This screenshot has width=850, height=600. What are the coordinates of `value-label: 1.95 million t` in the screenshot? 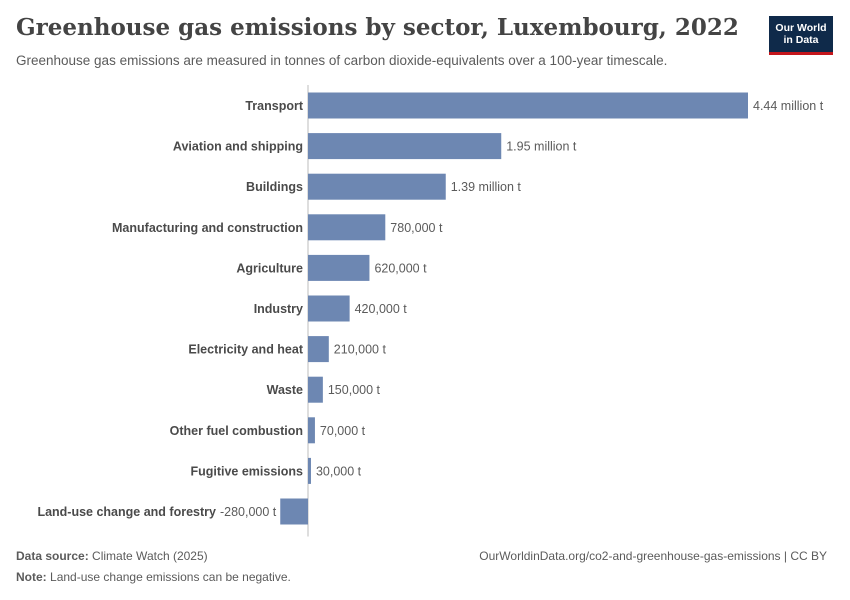 It's located at (541, 147).